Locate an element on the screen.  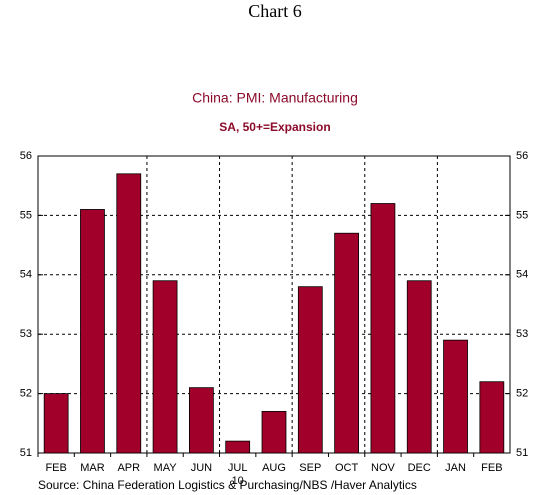
y-tick-label: 56 is located at coordinates (26, 156).